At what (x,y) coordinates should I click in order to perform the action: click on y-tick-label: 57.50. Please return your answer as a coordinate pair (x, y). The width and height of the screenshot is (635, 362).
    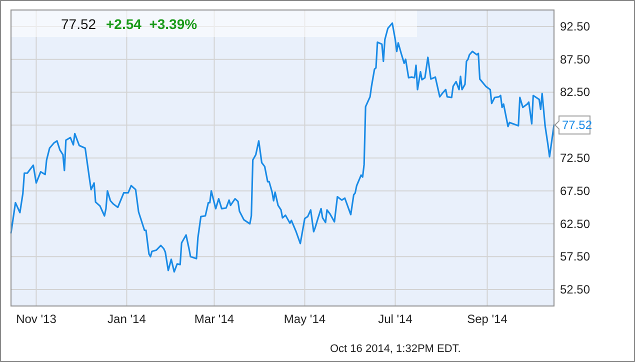
    Looking at the image, I should click on (575, 257).